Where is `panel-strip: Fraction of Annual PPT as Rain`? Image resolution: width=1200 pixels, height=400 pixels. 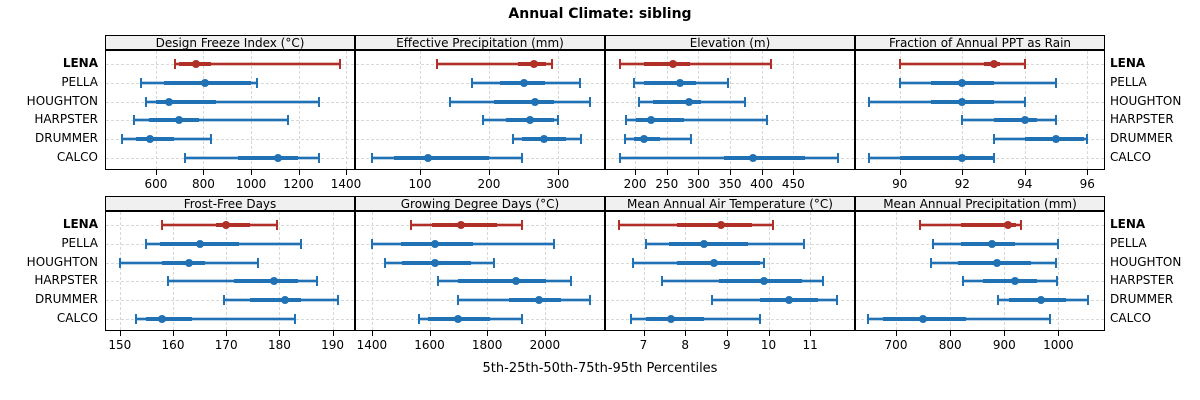
panel-strip: Fraction of Annual PPT as Rain is located at coordinates (980, 42).